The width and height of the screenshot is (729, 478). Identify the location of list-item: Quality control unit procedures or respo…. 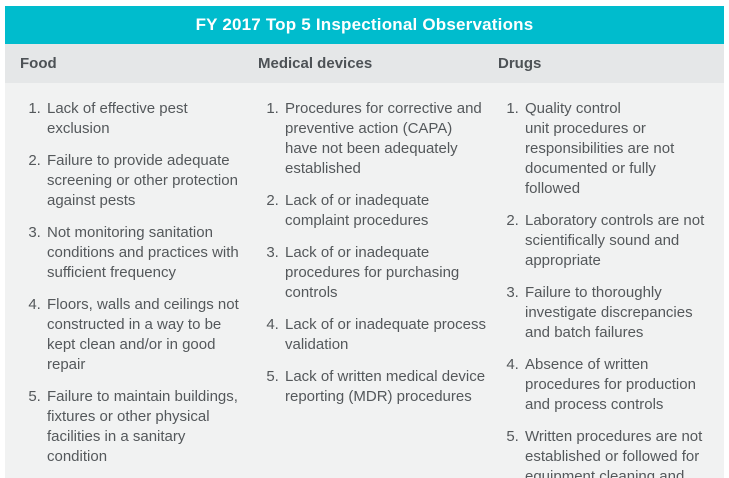
(618, 149).